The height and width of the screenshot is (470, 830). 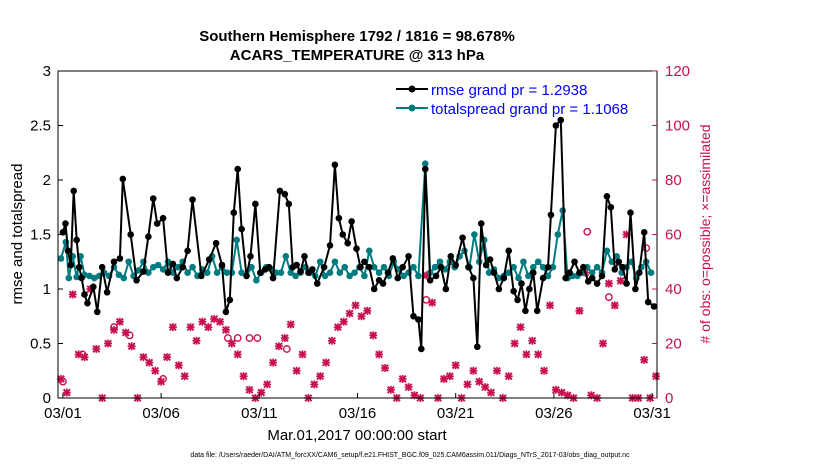 I want to click on x-axis-label: Mar.01,2017 00:00:00 start, so click(x=357, y=435).